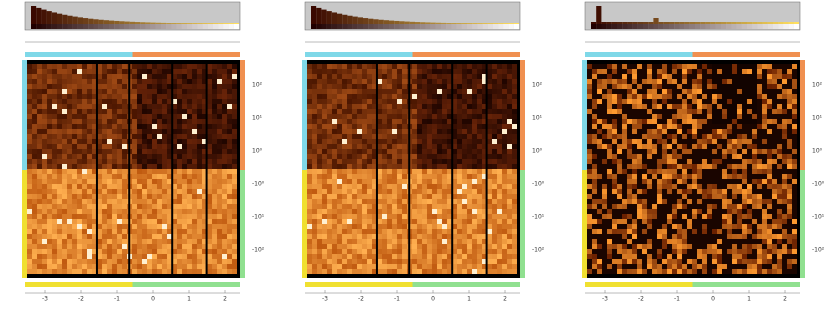 The image size is (830, 309). What do you see at coordinates (258, 184) in the screenshot?
I see `right-tick-label: -10⁰` at bounding box center [258, 184].